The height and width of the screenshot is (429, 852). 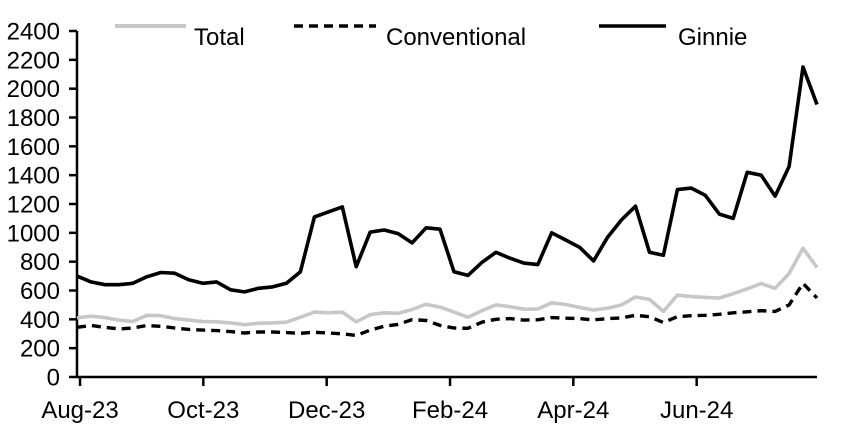 What do you see at coordinates (40, 262) in the screenshot?
I see `y-axis-label: 800` at bounding box center [40, 262].